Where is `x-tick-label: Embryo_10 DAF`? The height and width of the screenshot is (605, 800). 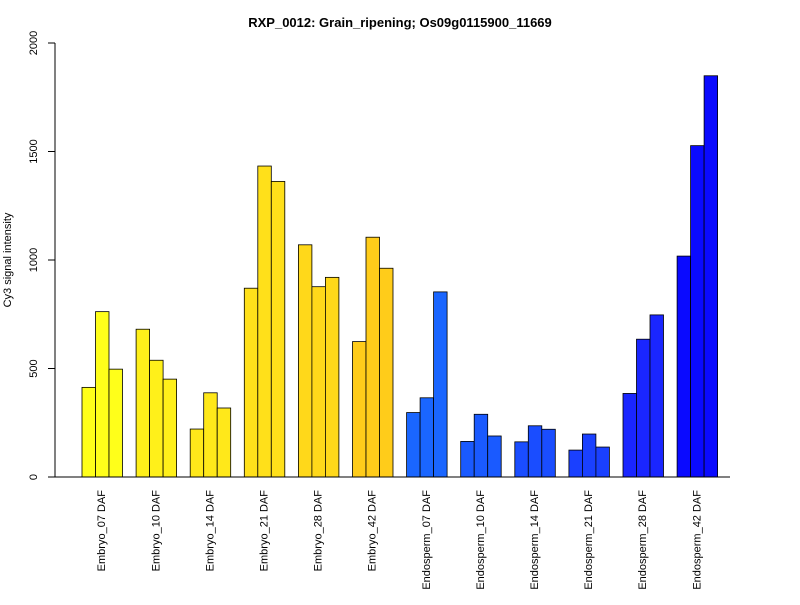
x-tick-label: Embryo_10 DAF is located at coordinates (156, 531).